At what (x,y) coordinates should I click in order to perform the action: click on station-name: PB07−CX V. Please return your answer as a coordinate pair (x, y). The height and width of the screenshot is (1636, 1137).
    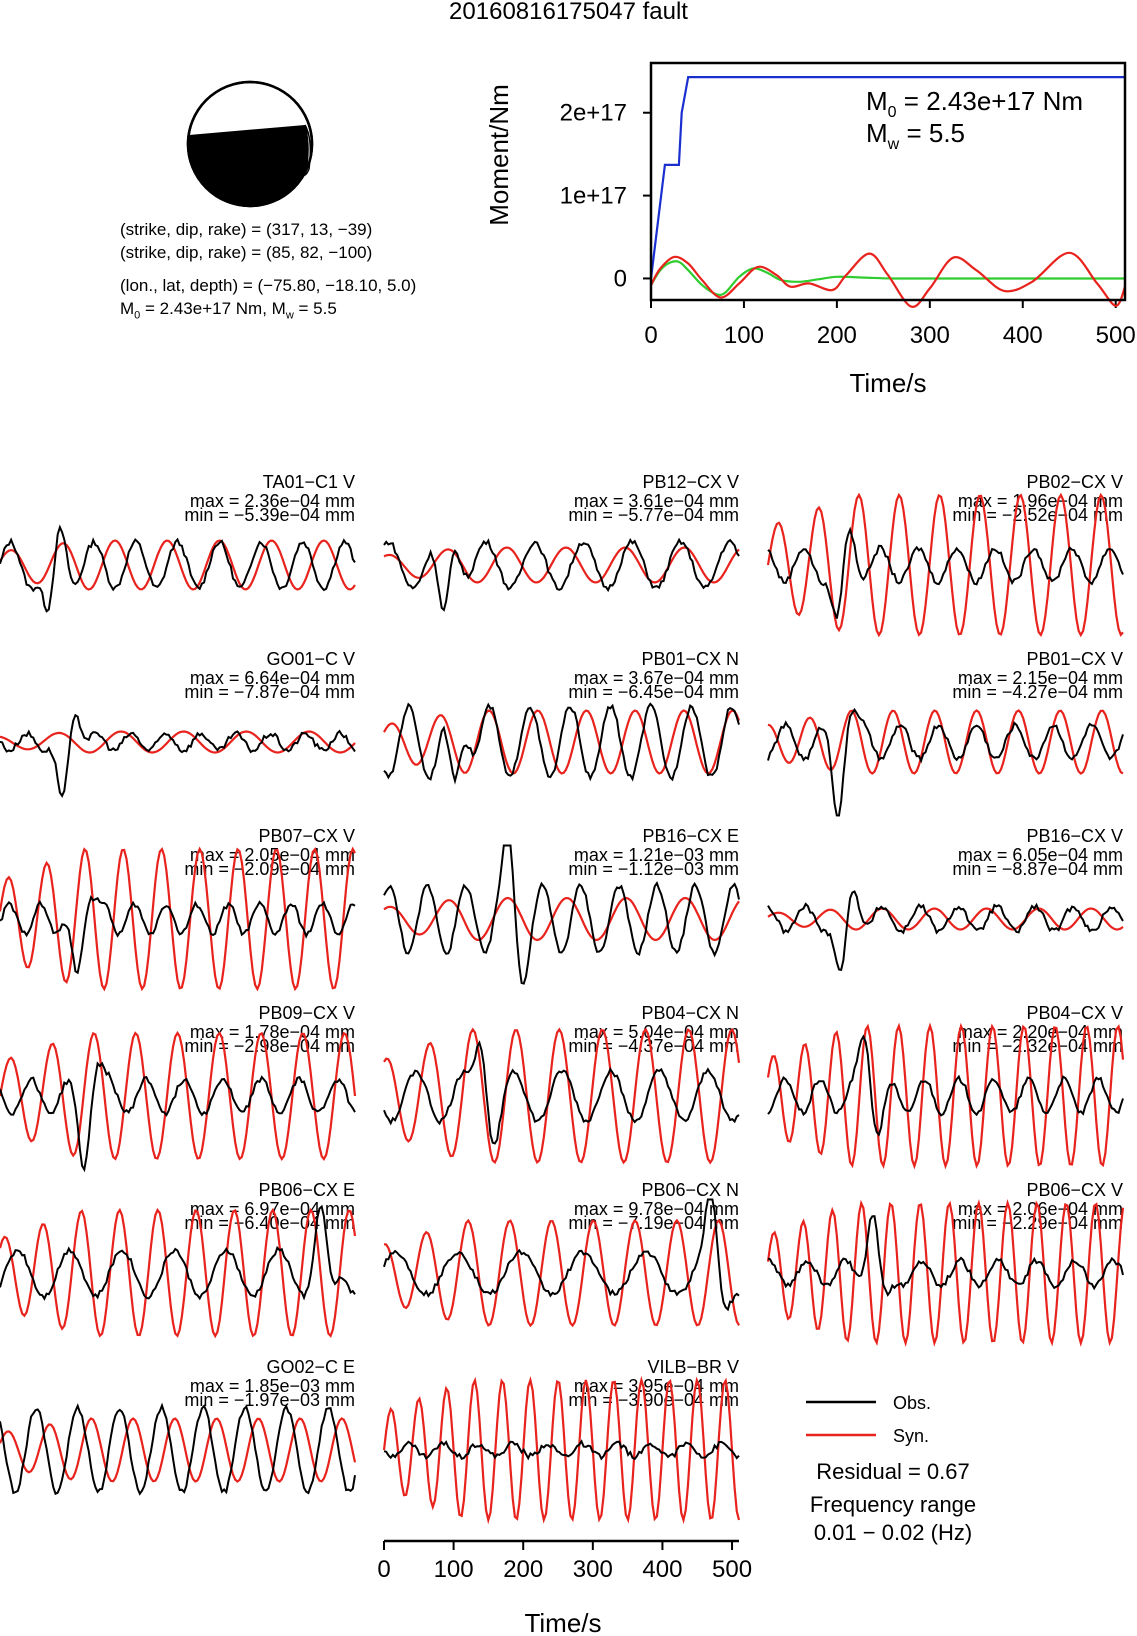
    Looking at the image, I should click on (306, 836).